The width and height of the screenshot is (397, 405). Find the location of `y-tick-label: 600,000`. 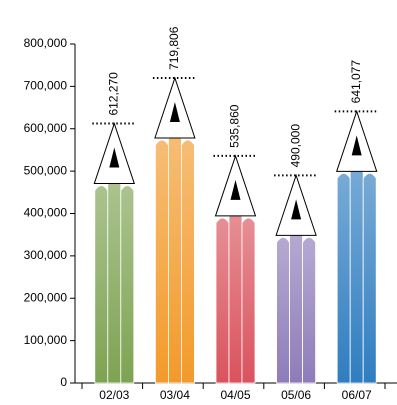

y-tick-label: 600,000 is located at coordinates (46, 128).